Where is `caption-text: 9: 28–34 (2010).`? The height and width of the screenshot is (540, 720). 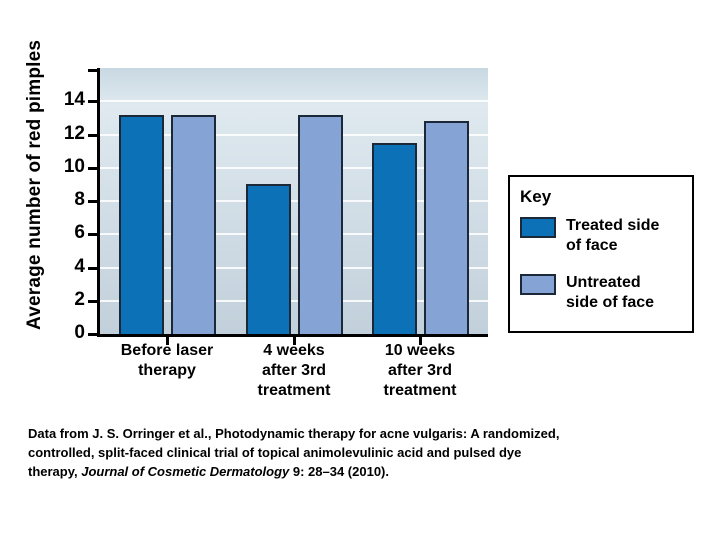 caption-text: 9: 28–34 (2010). is located at coordinates (339, 471).